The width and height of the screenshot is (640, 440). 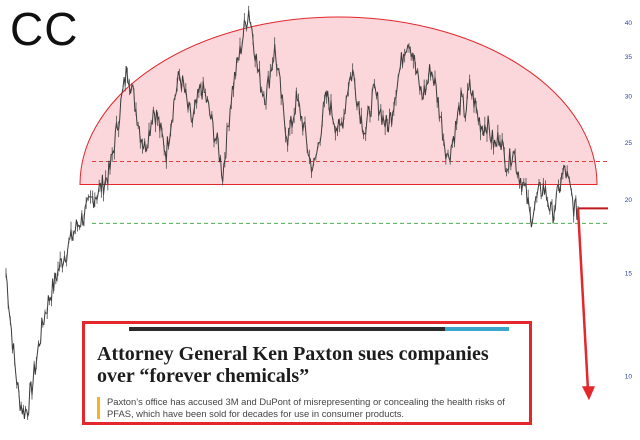 I want to click on projection-arrowhead, so click(x=588, y=393).